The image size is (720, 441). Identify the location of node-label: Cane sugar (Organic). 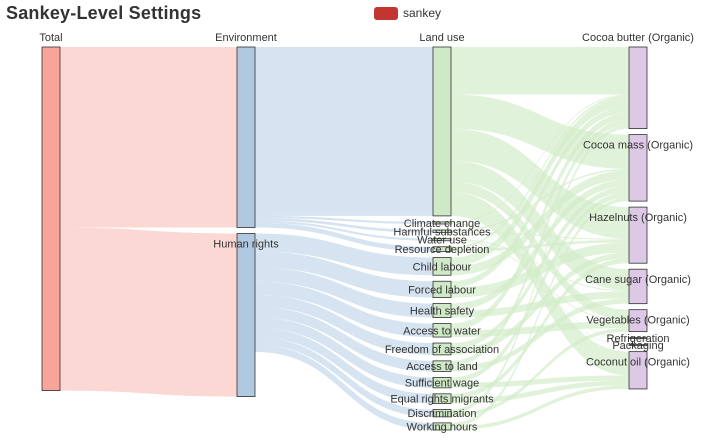
(638, 280).